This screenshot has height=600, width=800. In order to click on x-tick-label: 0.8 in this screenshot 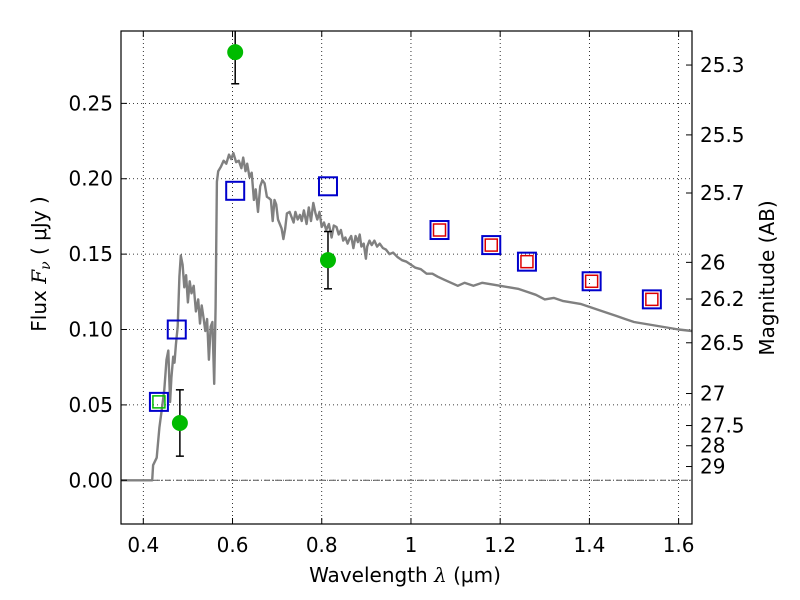, I will do `click(322, 545)`.